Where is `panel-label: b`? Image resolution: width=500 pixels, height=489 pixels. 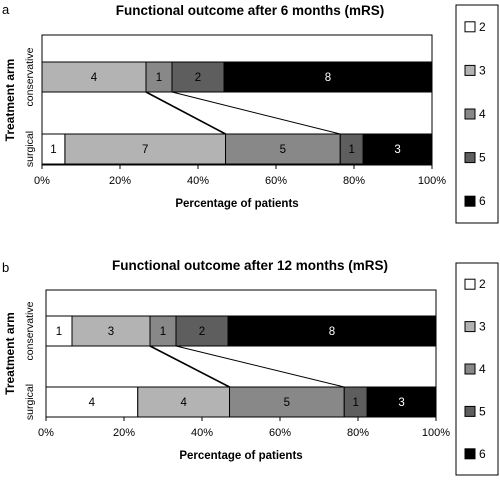 panel-label: b is located at coordinates (5, 267).